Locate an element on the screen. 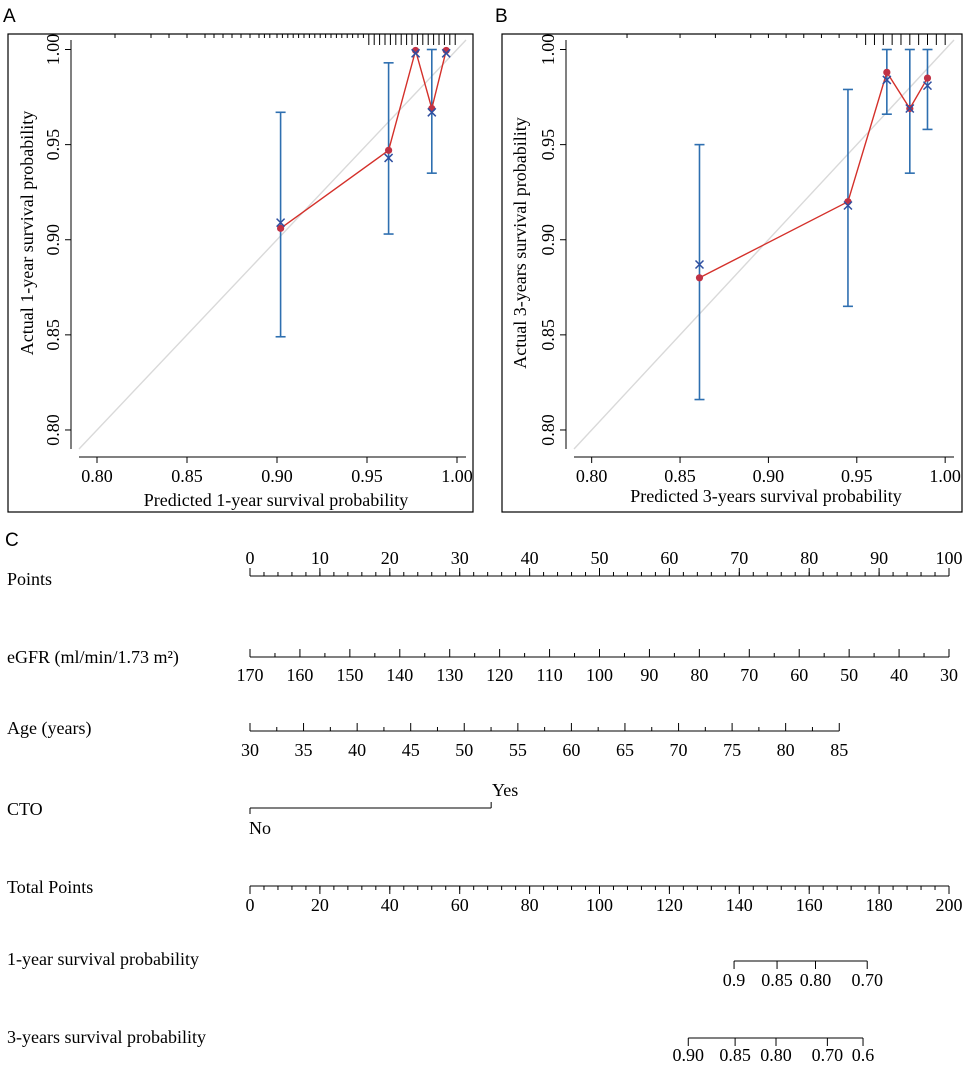  scale-2-tick-label: 45 is located at coordinates (411, 750).